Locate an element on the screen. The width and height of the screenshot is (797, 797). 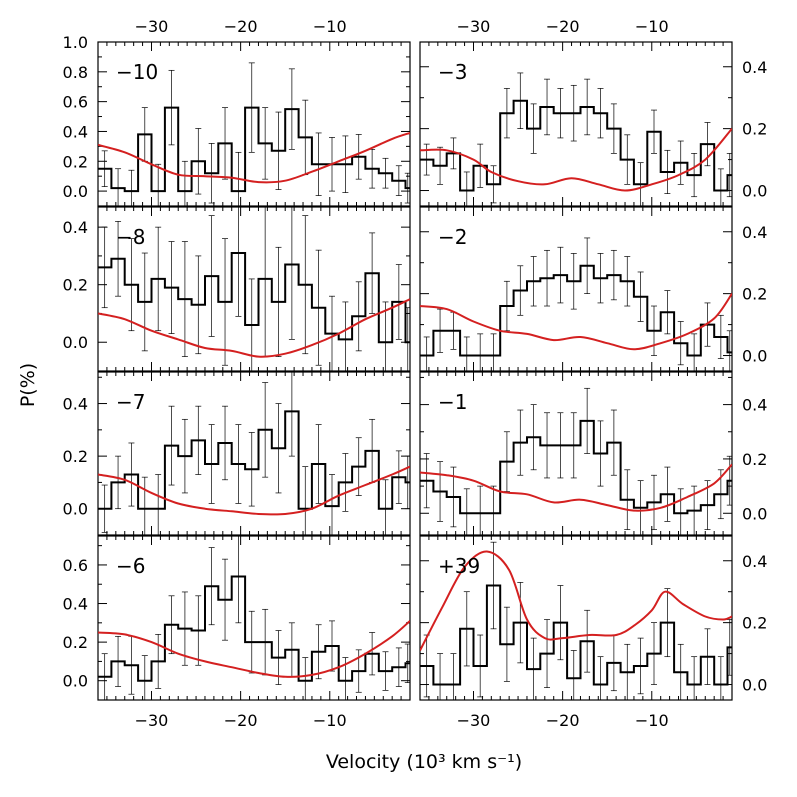
panel-label: −7 is located at coordinates (130, 402).